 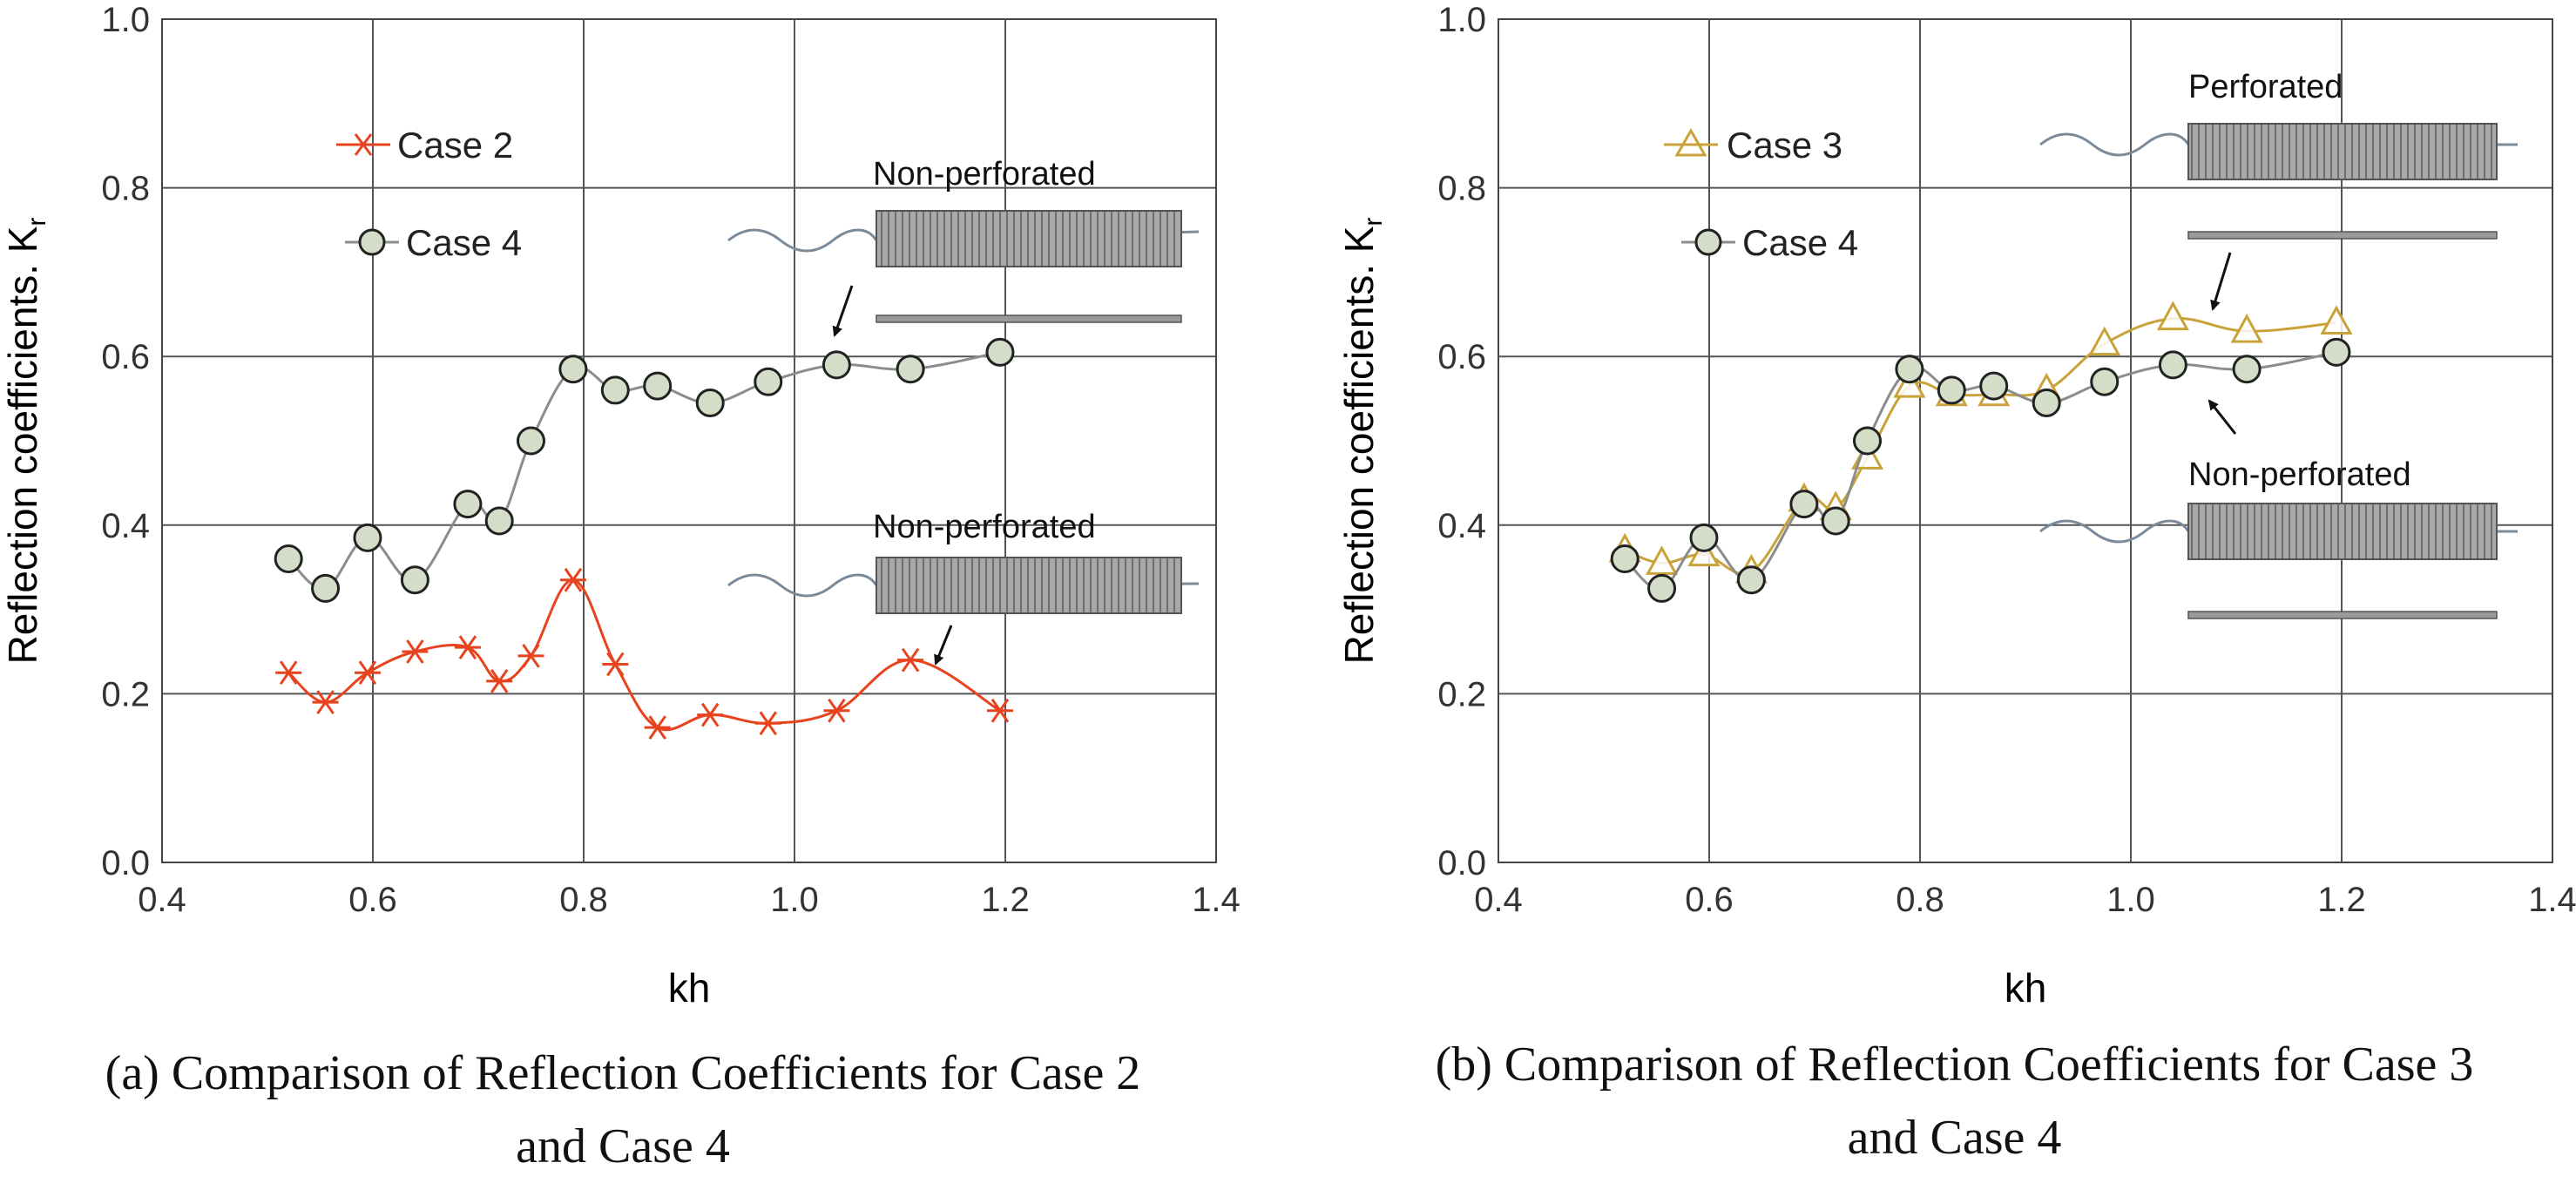 I want to click on x-tick-label-b: 0.4, so click(x=1498, y=900).